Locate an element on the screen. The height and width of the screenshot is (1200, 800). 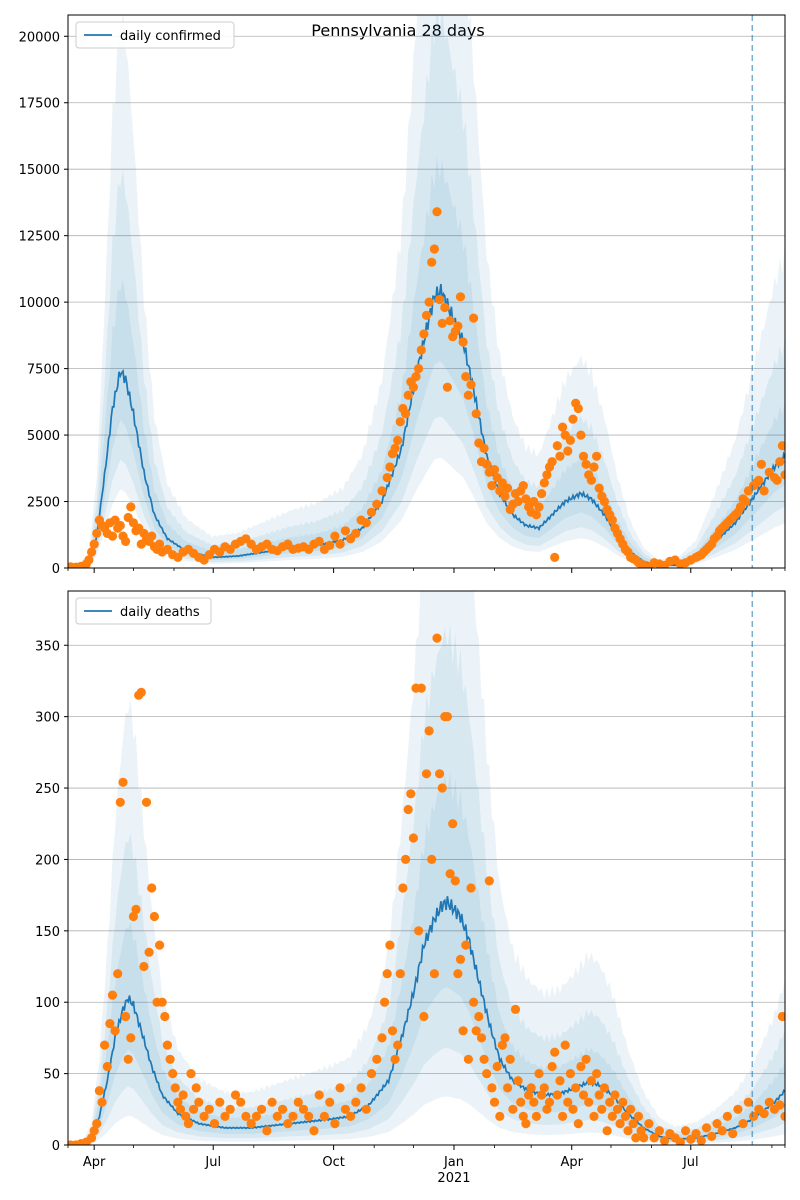
y-tick-label: 100 is located at coordinates (47, 1003).